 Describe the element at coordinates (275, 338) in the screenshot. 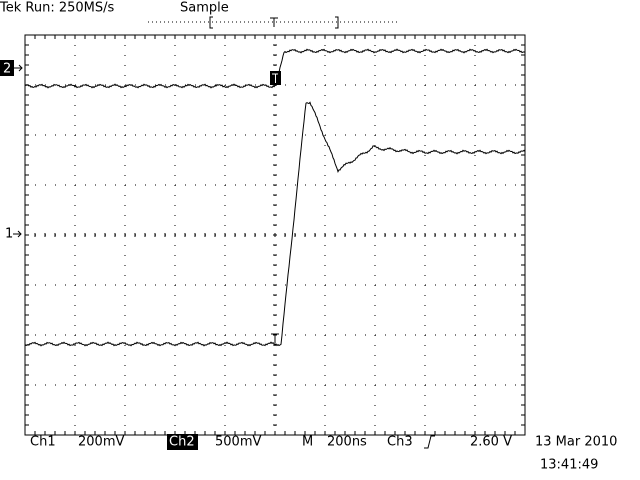

I see `ch1-trigger-t` at that location.